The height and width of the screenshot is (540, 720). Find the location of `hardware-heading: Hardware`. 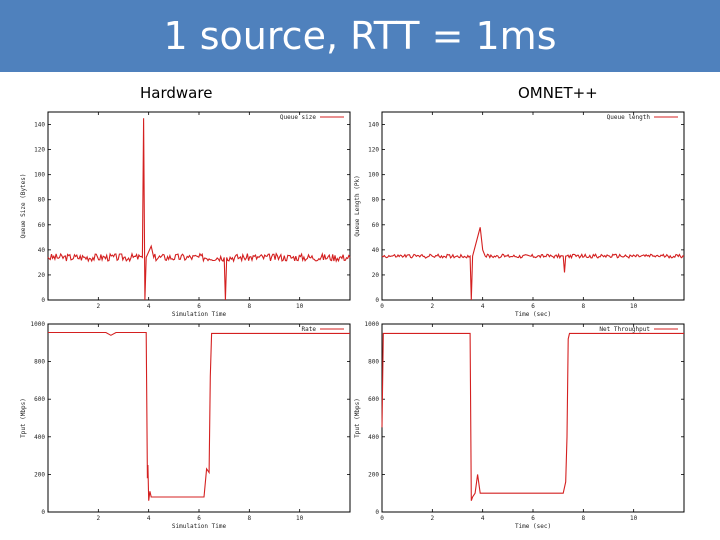

hardware-heading: Hardware is located at coordinates (176, 93).